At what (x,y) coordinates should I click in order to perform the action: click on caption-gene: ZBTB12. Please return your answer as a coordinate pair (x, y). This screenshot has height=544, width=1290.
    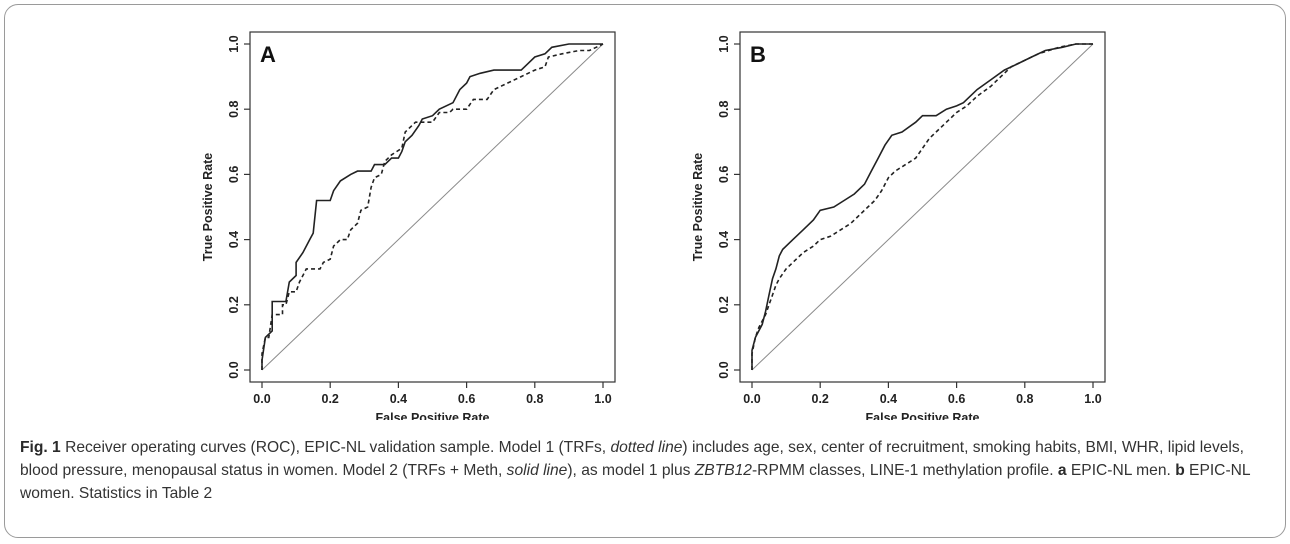
    Looking at the image, I should click on (723, 470).